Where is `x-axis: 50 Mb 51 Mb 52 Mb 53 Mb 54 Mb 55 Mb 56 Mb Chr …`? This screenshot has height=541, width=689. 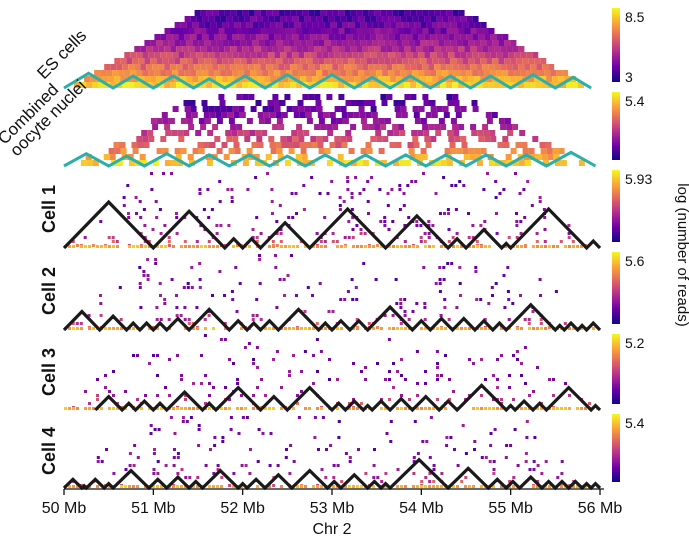 x-axis: 50 Mb 51 Mb 52 Mb 53 Mb 54 Mb 55 Mb 56 Mb Chr … is located at coordinates (332, 513).